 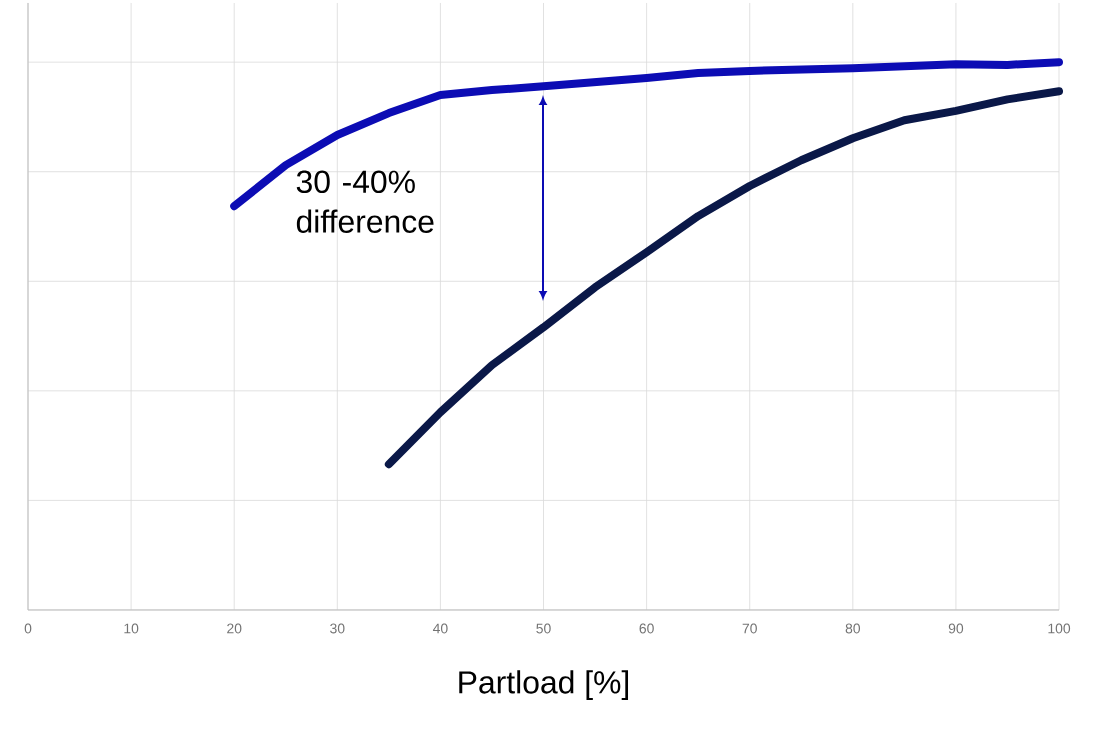 What do you see at coordinates (337, 628) in the screenshot?
I see `x-tick-label: 30` at bounding box center [337, 628].